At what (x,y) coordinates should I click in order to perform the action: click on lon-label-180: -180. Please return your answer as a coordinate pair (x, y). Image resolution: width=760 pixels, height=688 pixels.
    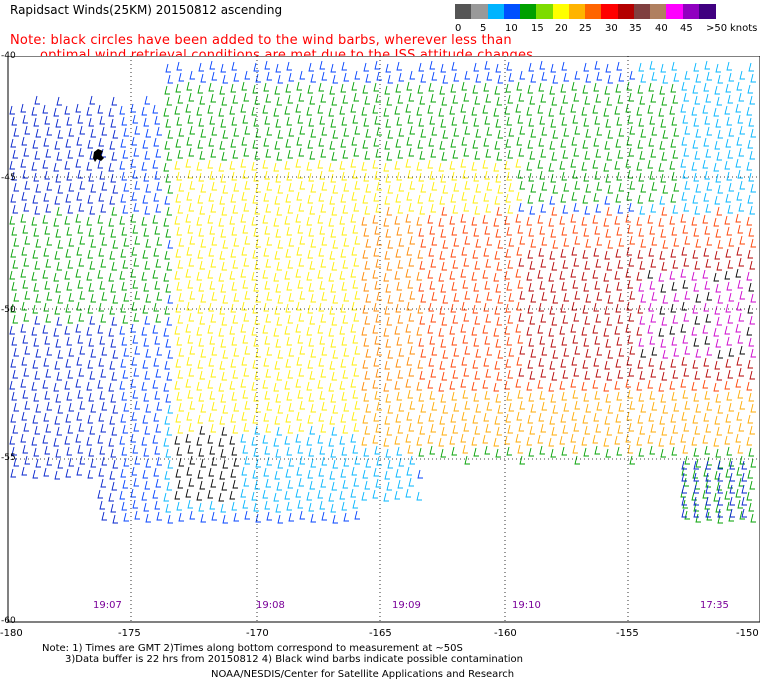
    Looking at the image, I should click on (11, 633).